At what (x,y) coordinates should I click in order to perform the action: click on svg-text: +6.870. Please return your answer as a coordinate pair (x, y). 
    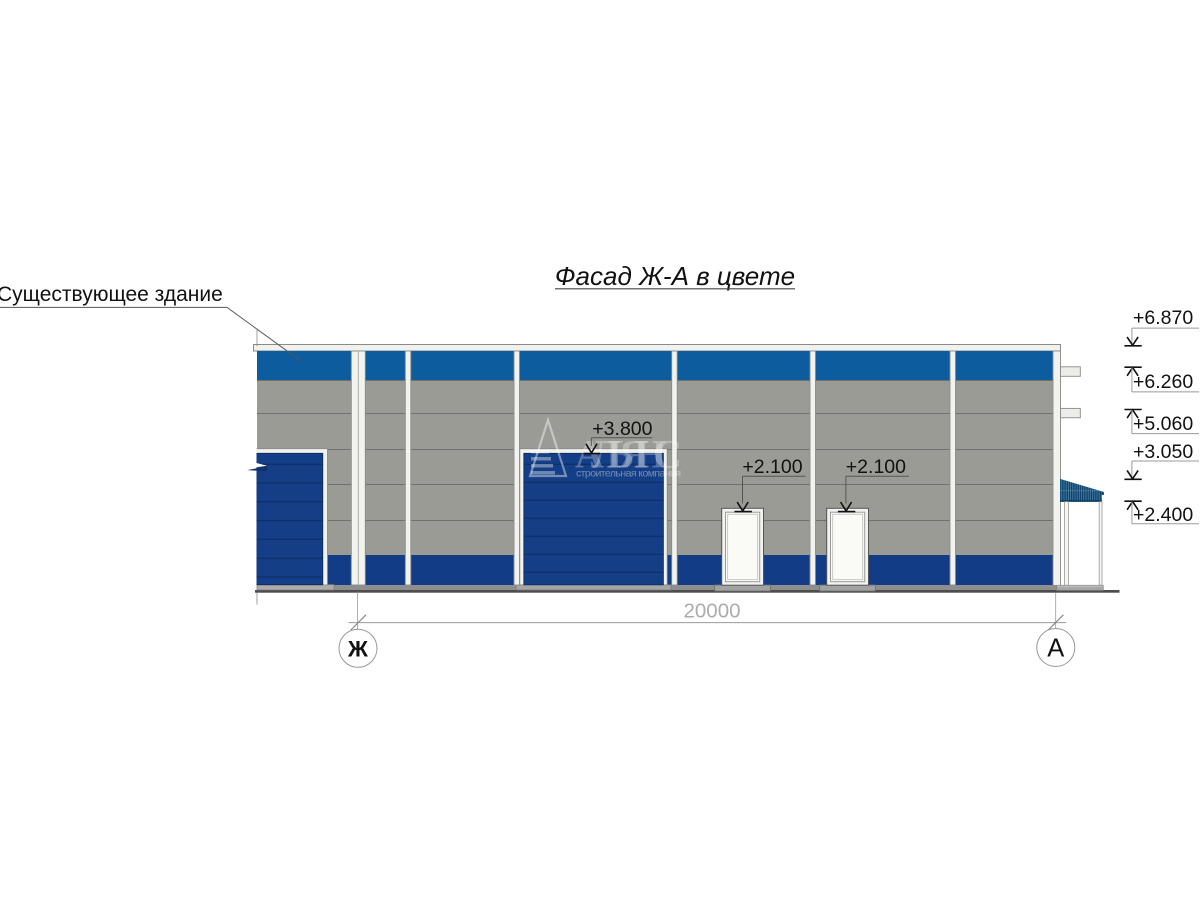
    Looking at the image, I should click on (1163, 318).